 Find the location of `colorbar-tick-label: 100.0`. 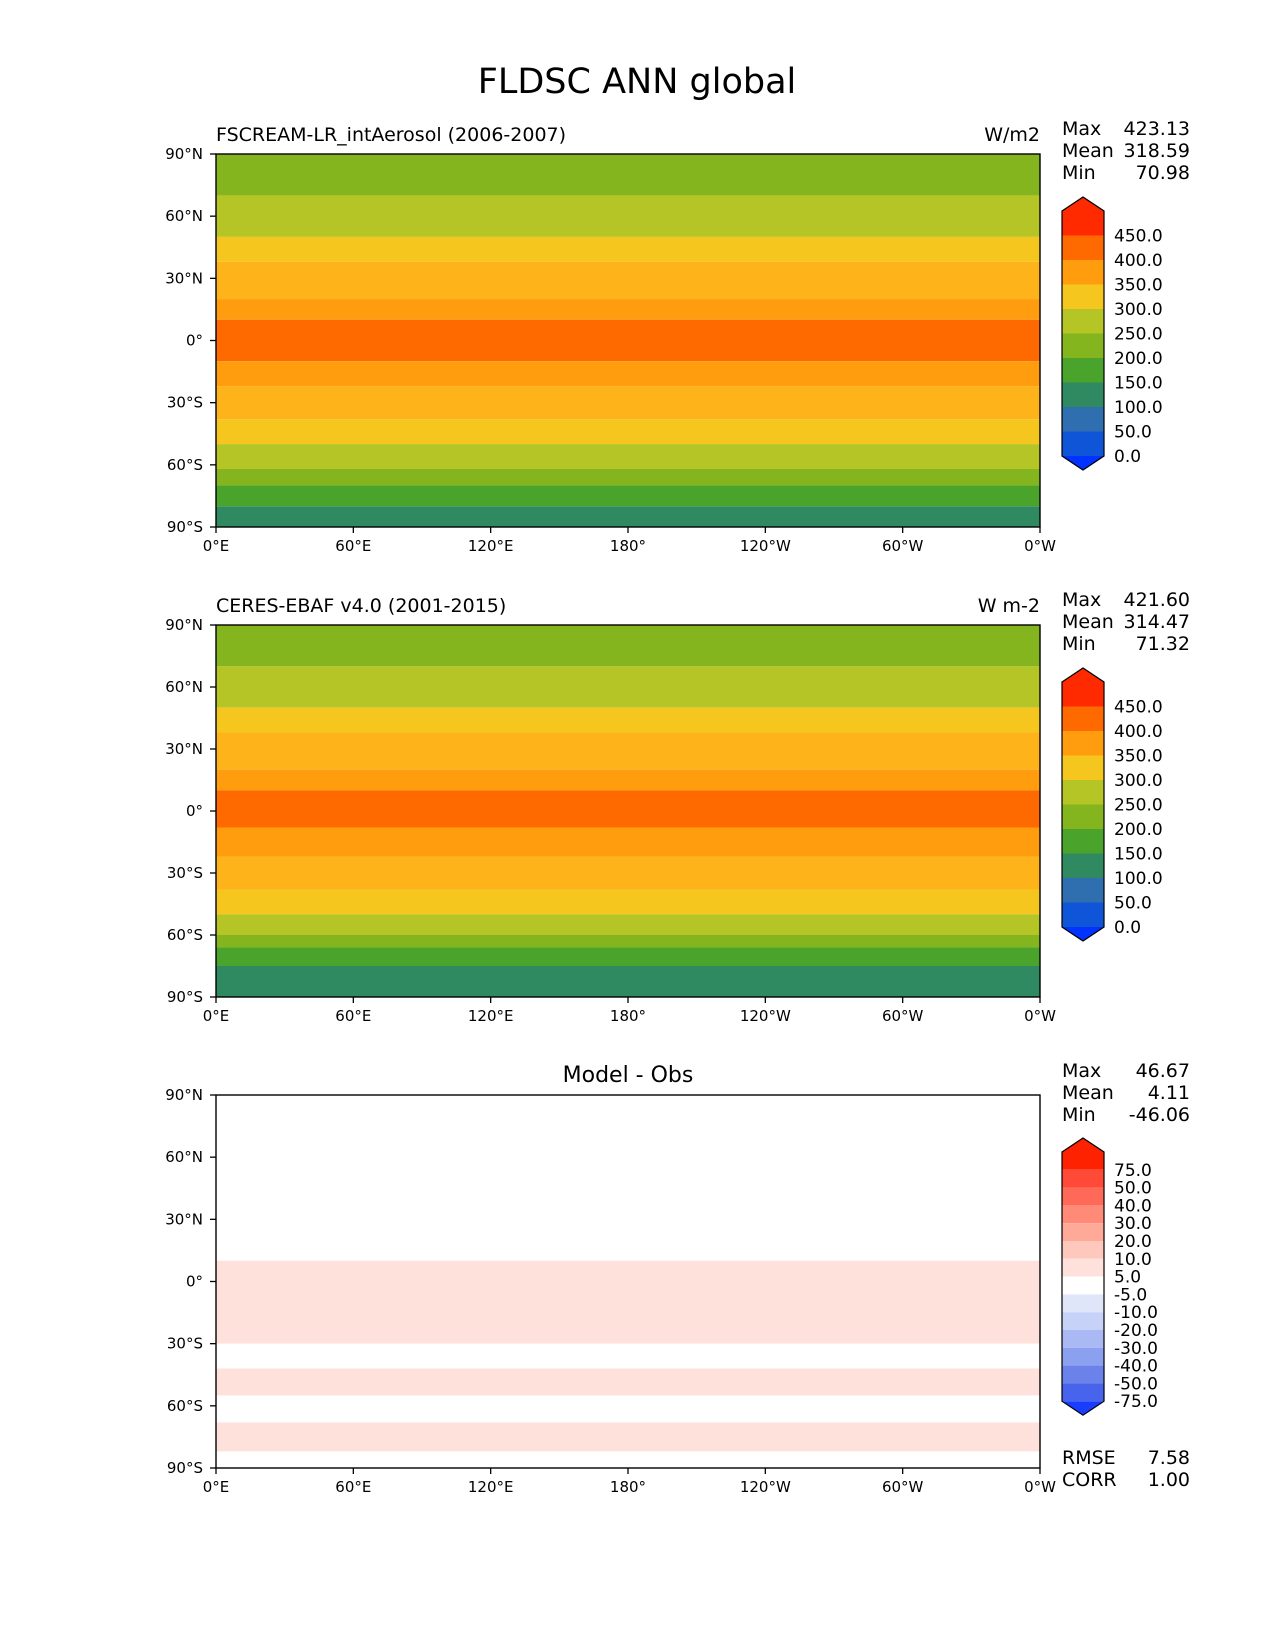

colorbar-tick-label: 100.0 is located at coordinates (1138, 879).